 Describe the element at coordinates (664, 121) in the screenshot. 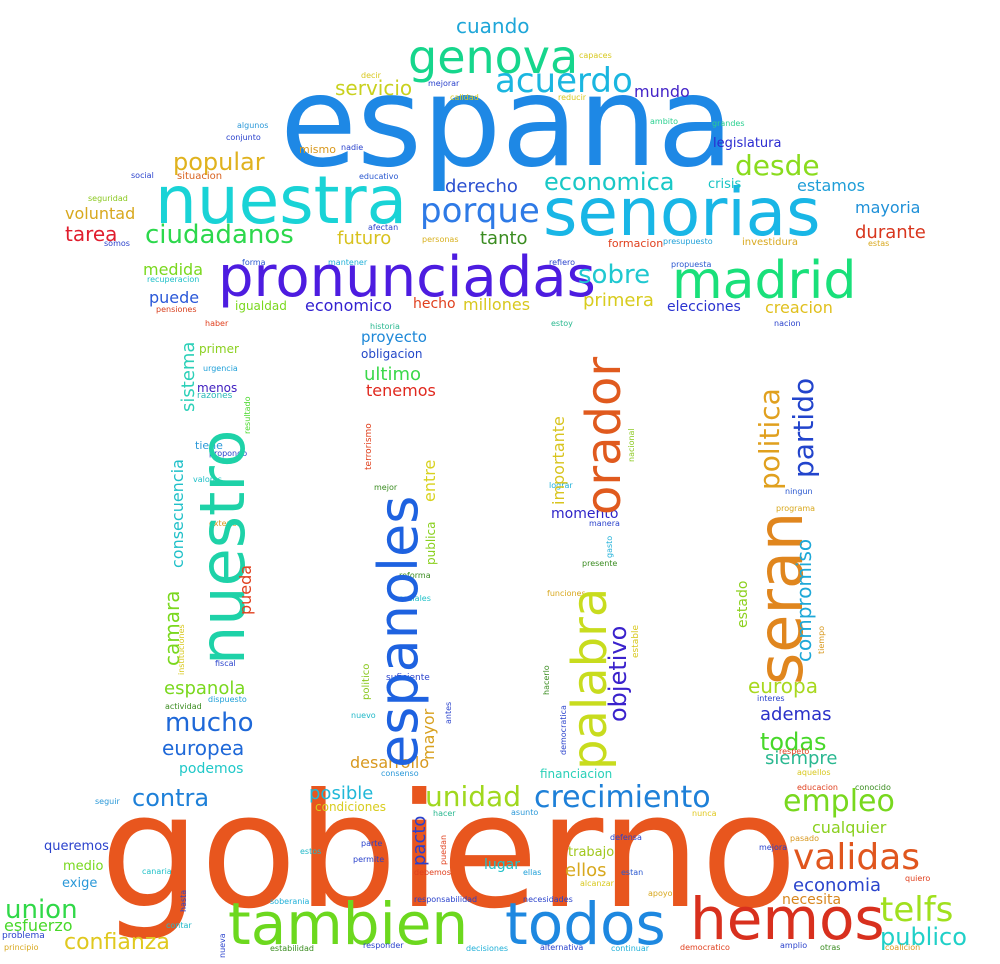

I see `word-ambito: ambito` at that location.